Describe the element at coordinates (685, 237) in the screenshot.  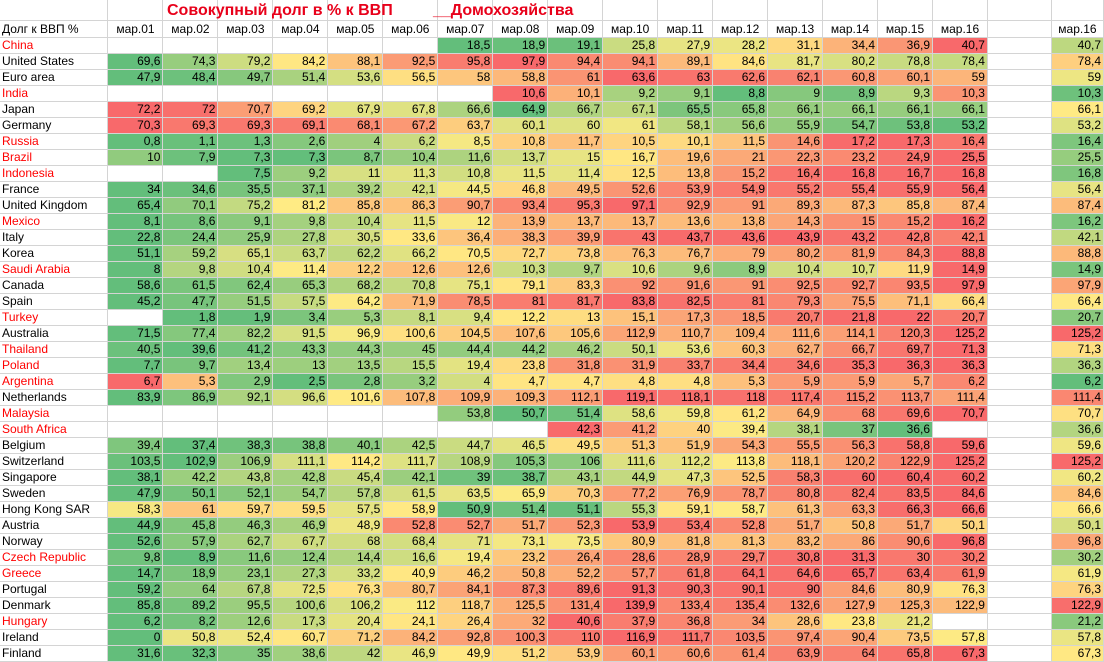
I see `value-cell: 43,7` at that location.